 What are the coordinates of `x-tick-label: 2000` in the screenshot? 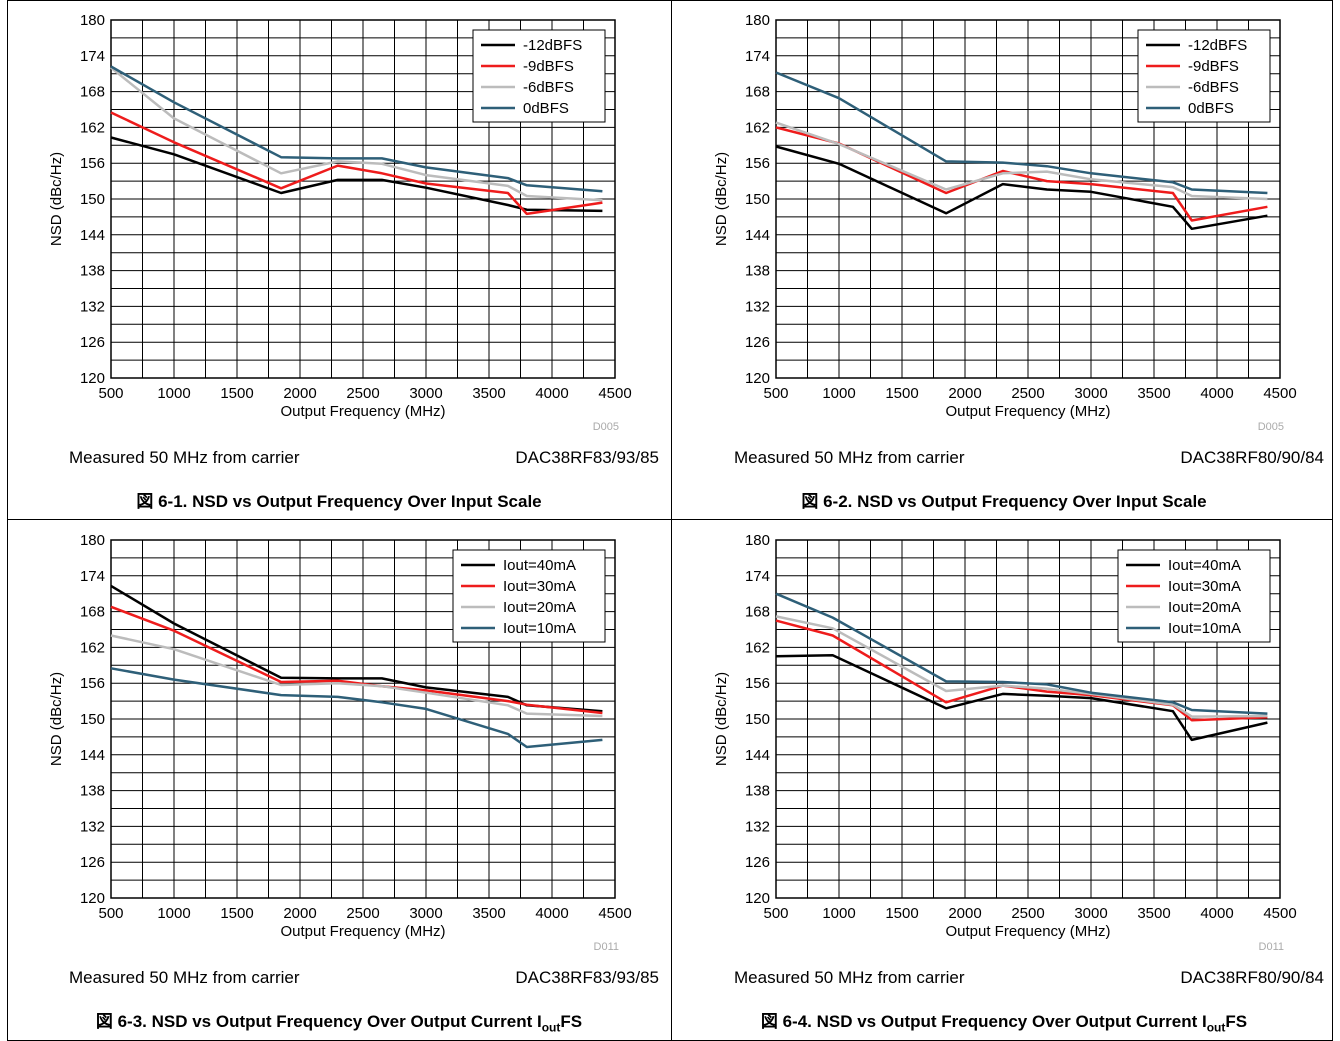 It's located at (299, 393).